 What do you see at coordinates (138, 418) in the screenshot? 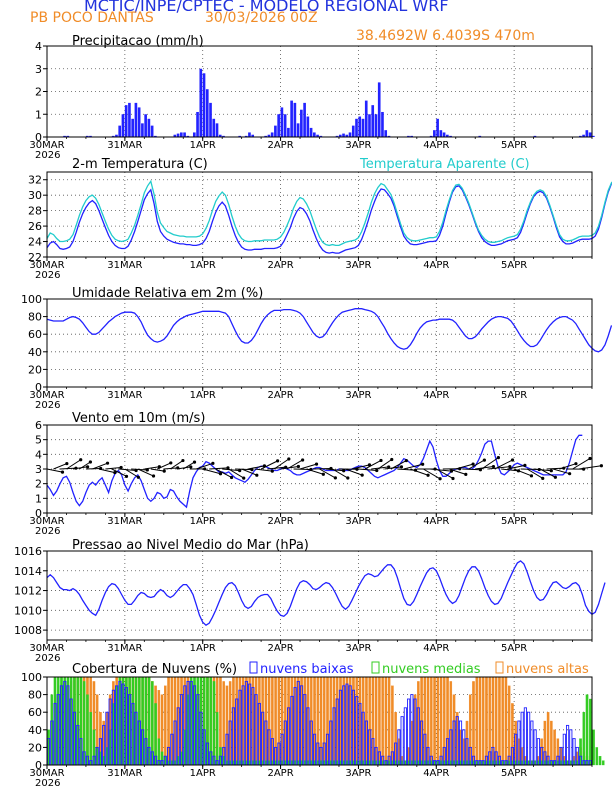
I see `panel-title: Vento em 10m (m/s)` at bounding box center [138, 418].